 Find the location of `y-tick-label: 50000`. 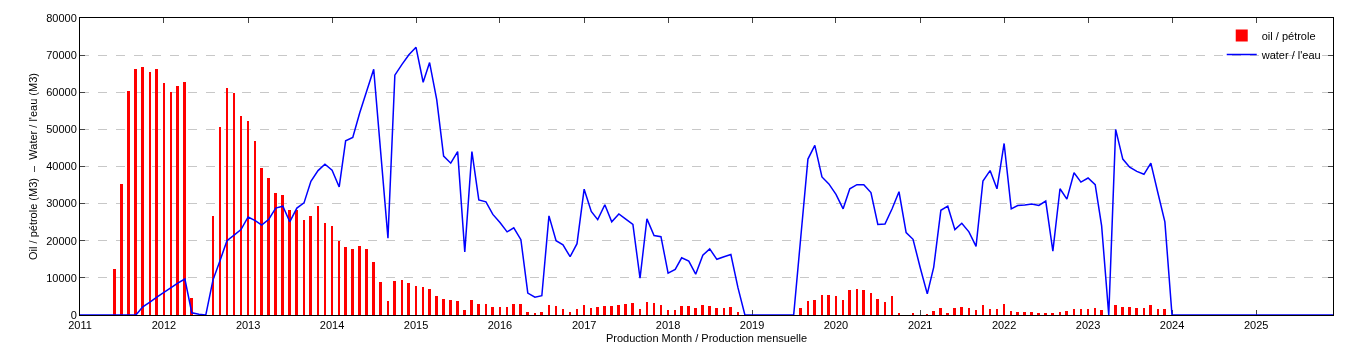

y-tick-label: 50000 is located at coordinates (61, 129).